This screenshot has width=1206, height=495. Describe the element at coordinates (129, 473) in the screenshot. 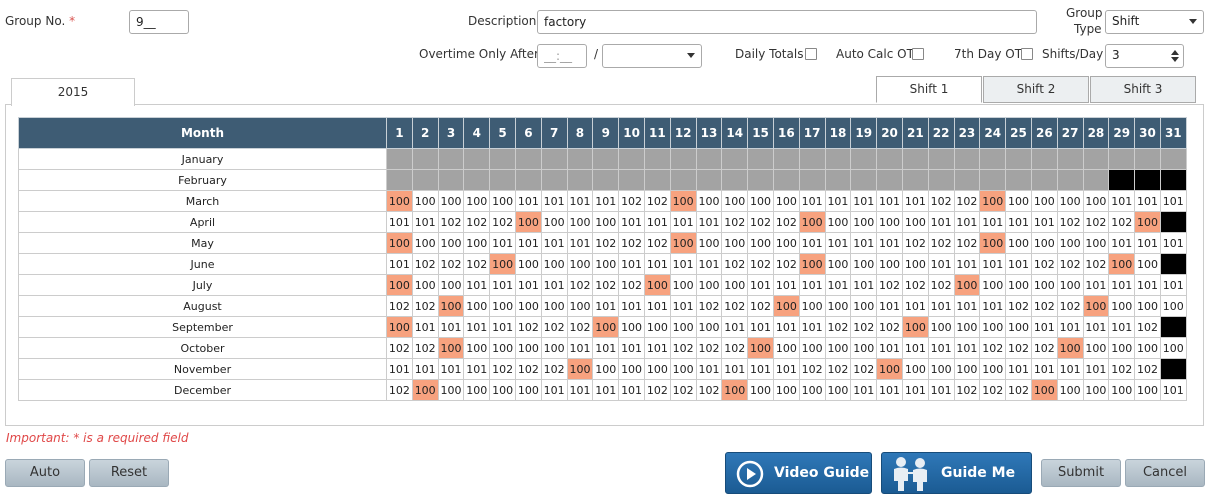

I see `reset-button: Reset` at that location.